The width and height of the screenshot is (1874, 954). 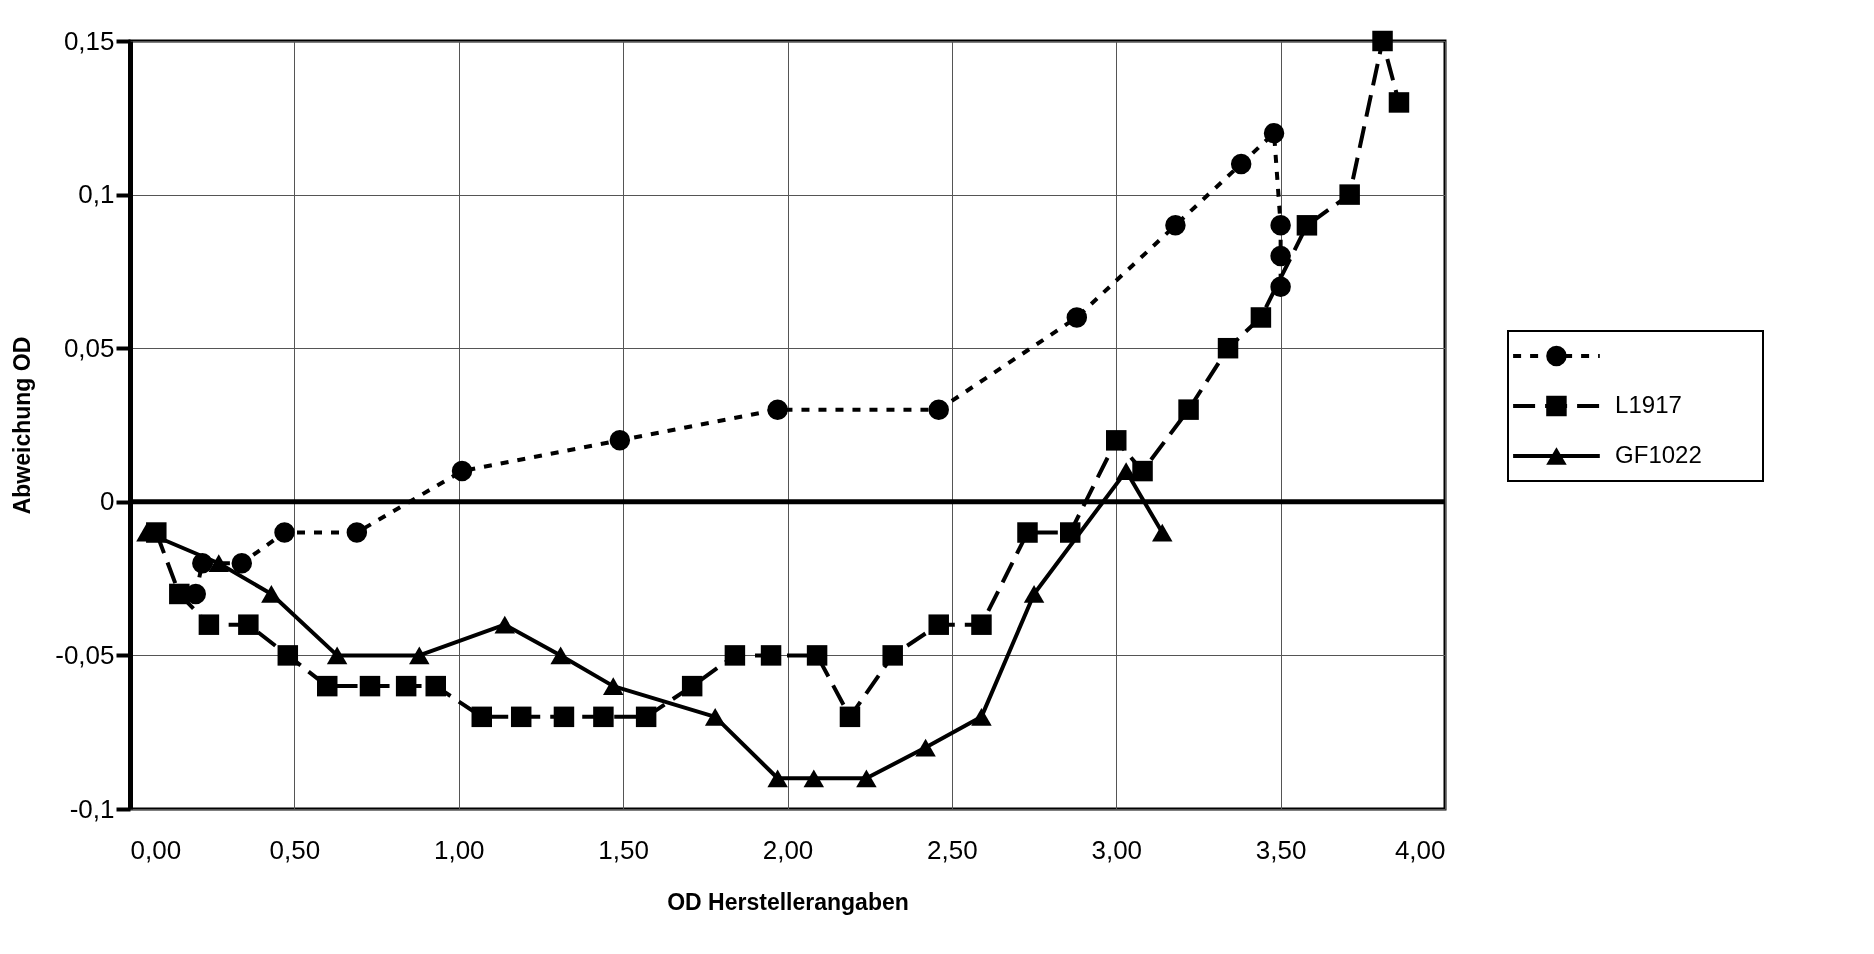 I want to click on x-tick-label: 1,50, so click(x=623, y=849).